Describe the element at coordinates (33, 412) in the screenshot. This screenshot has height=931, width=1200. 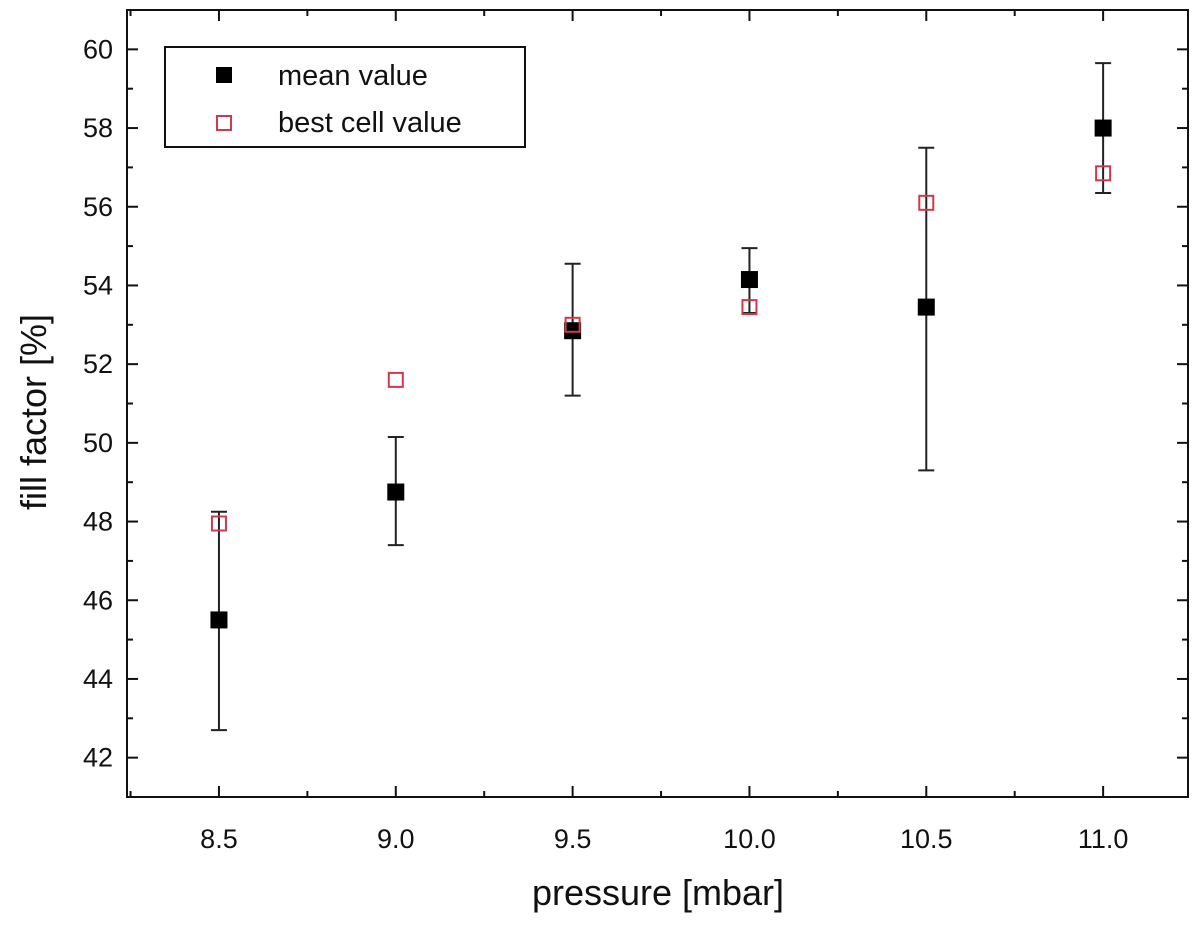
I see `y-axis-title: fill factor [%]` at that location.